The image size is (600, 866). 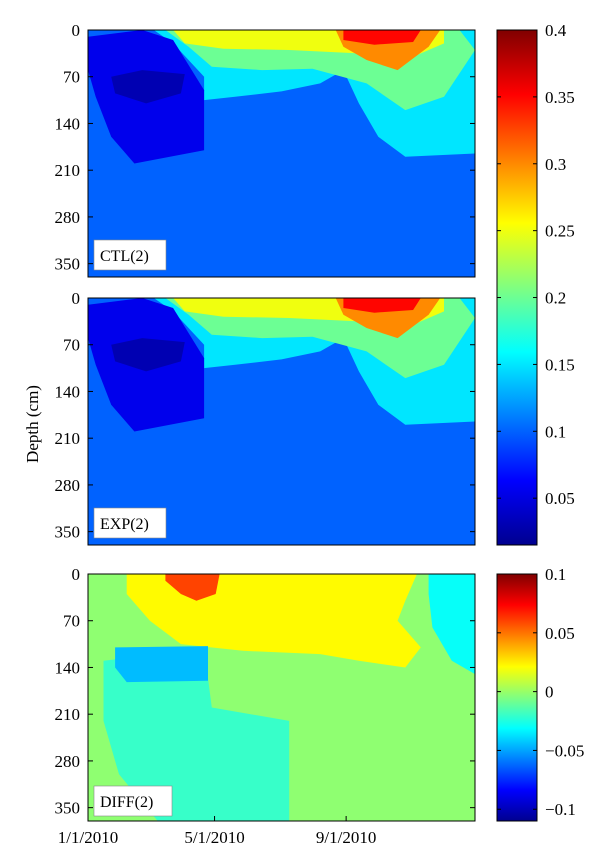 What do you see at coordinates (161, 664) in the screenshot?
I see `heatmap-region-negative-pocket` at bounding box center [161, 664].